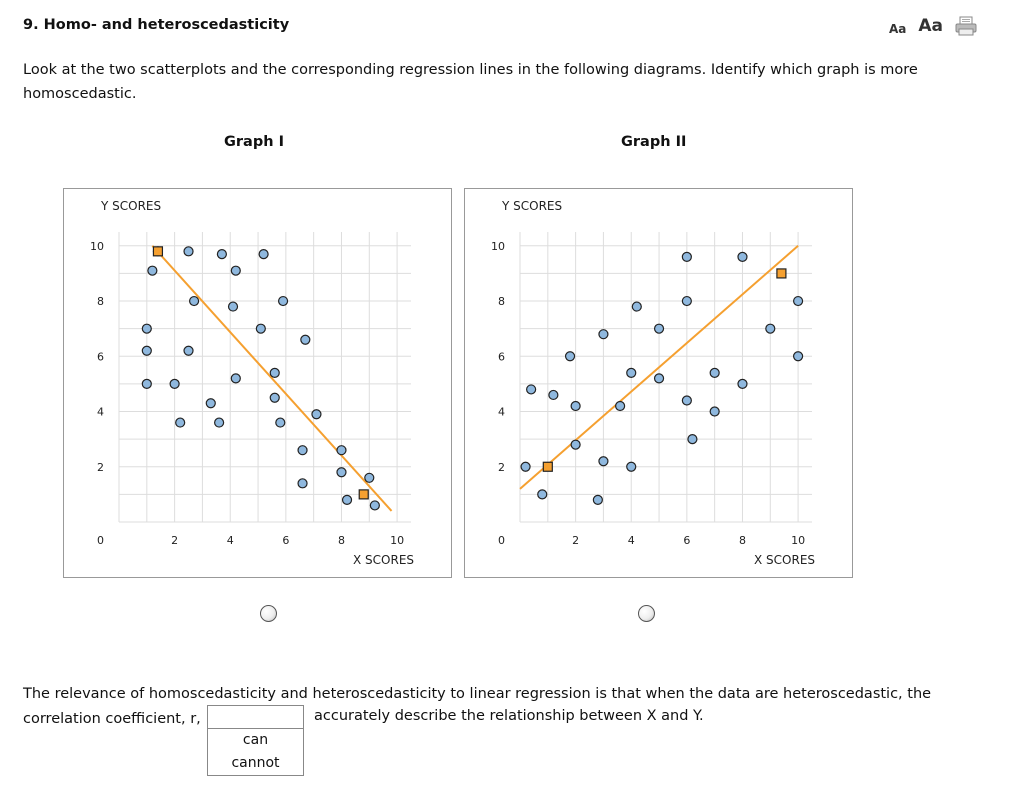 The width and height of the screenshot is (1024, 810). I want to click on font-size-small-button: Aa, so click(897, 29).